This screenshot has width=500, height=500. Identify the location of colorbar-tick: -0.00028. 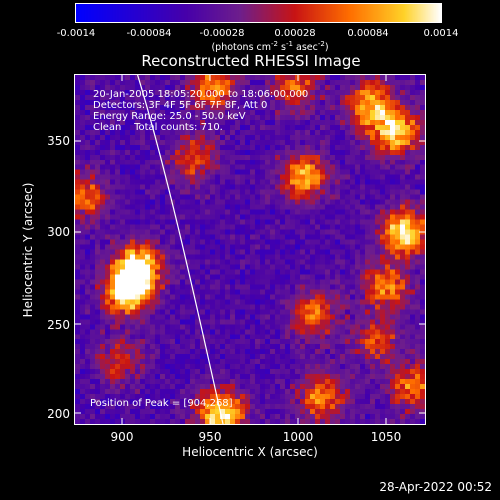
(222, 33).